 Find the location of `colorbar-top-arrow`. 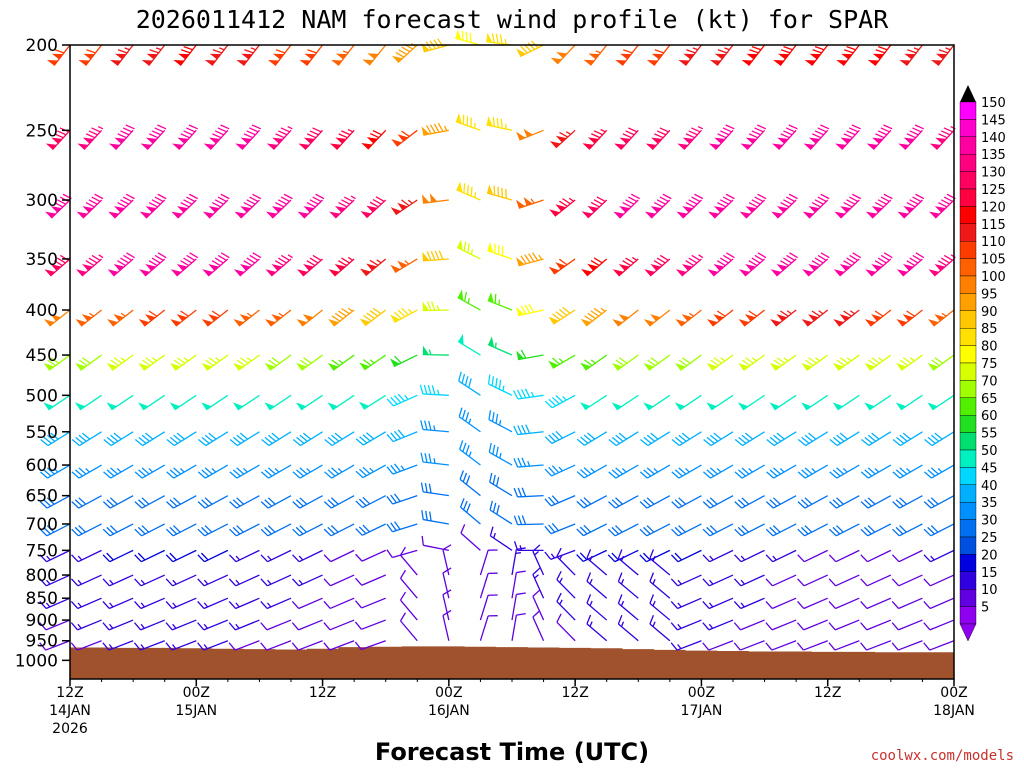

colorbar-top-arrow is located at coordinates (968, 93).